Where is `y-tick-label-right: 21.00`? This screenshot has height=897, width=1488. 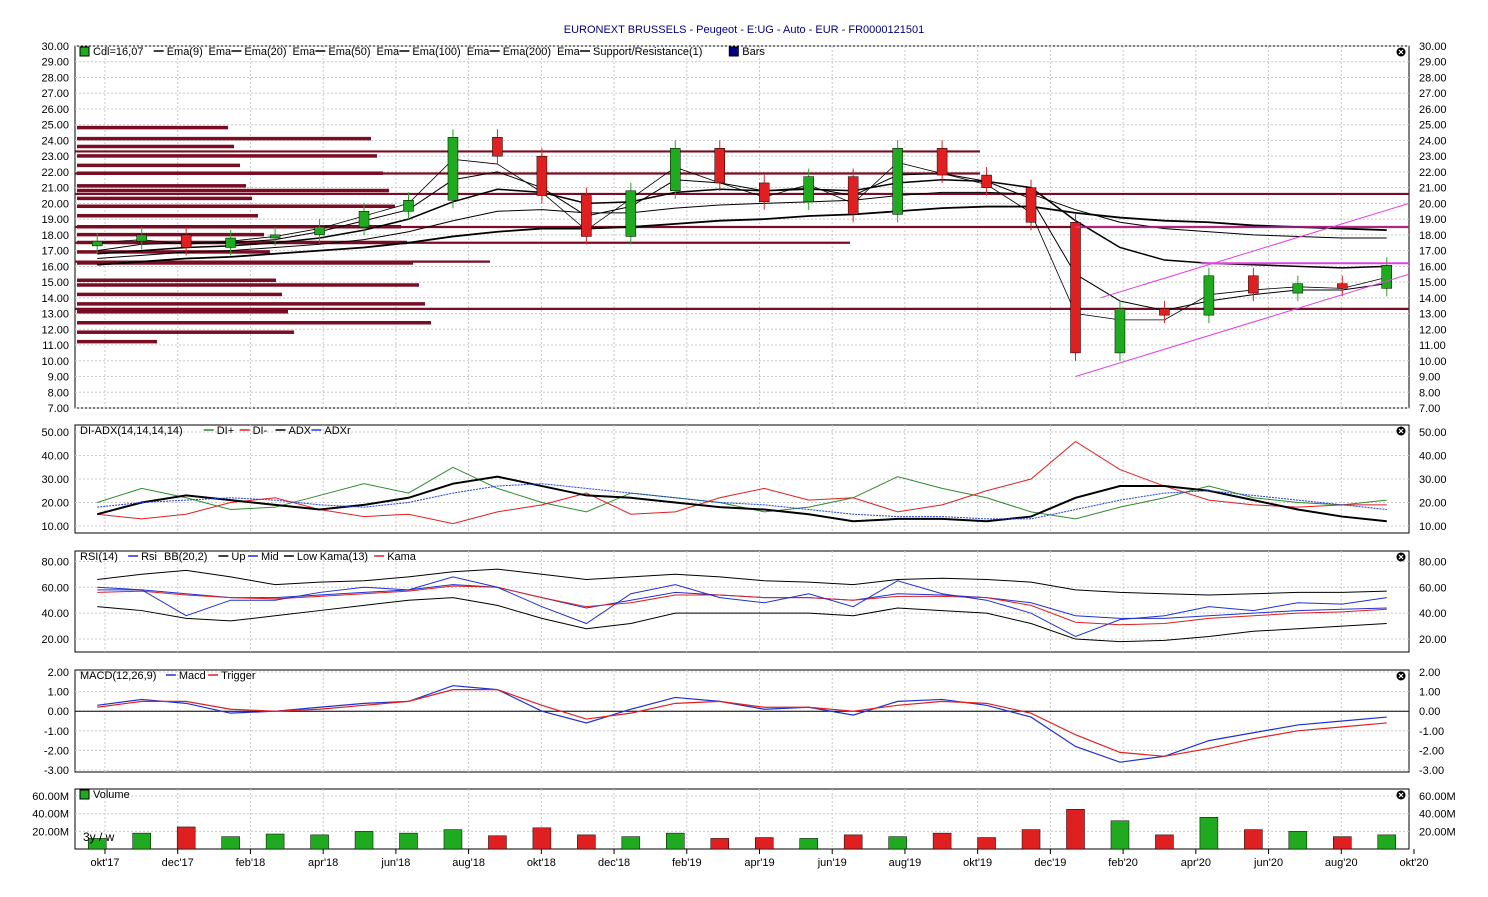 y-tick-label-right: 21.00 is located at coordinates (1433, 189).